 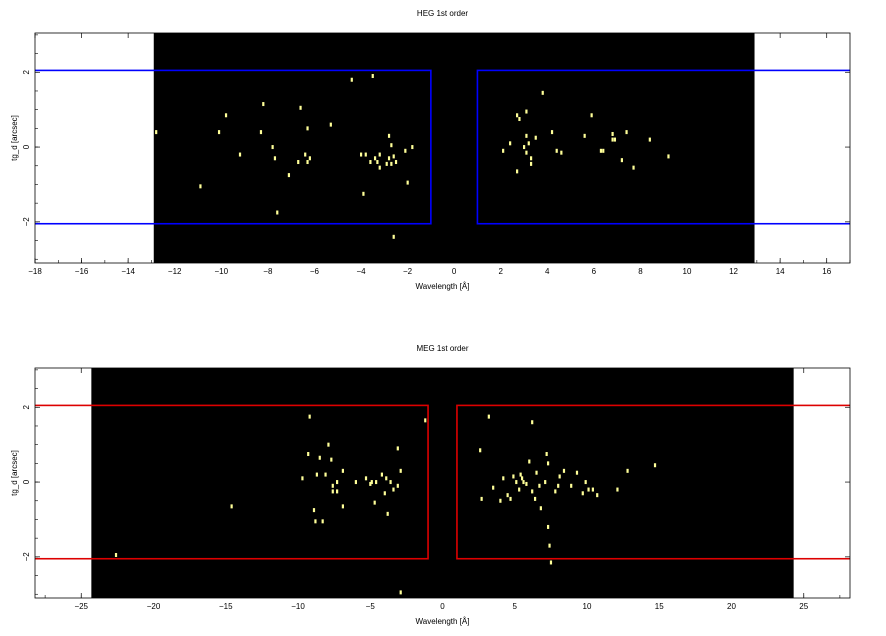 I want to click on x-axis-label: Wavelength [Å], so click(x=443, y=286).